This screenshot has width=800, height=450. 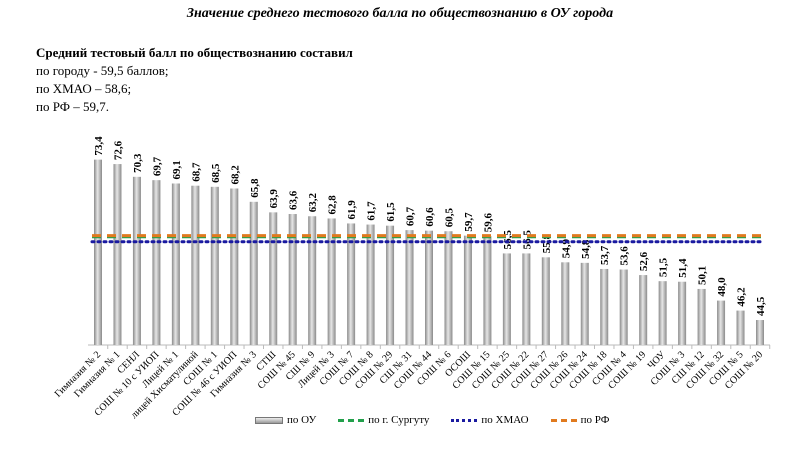 What do you see at coordinates (703, 275) in the screenshot?
I see `data-label: 50,1` at bounding box center [703, 275].